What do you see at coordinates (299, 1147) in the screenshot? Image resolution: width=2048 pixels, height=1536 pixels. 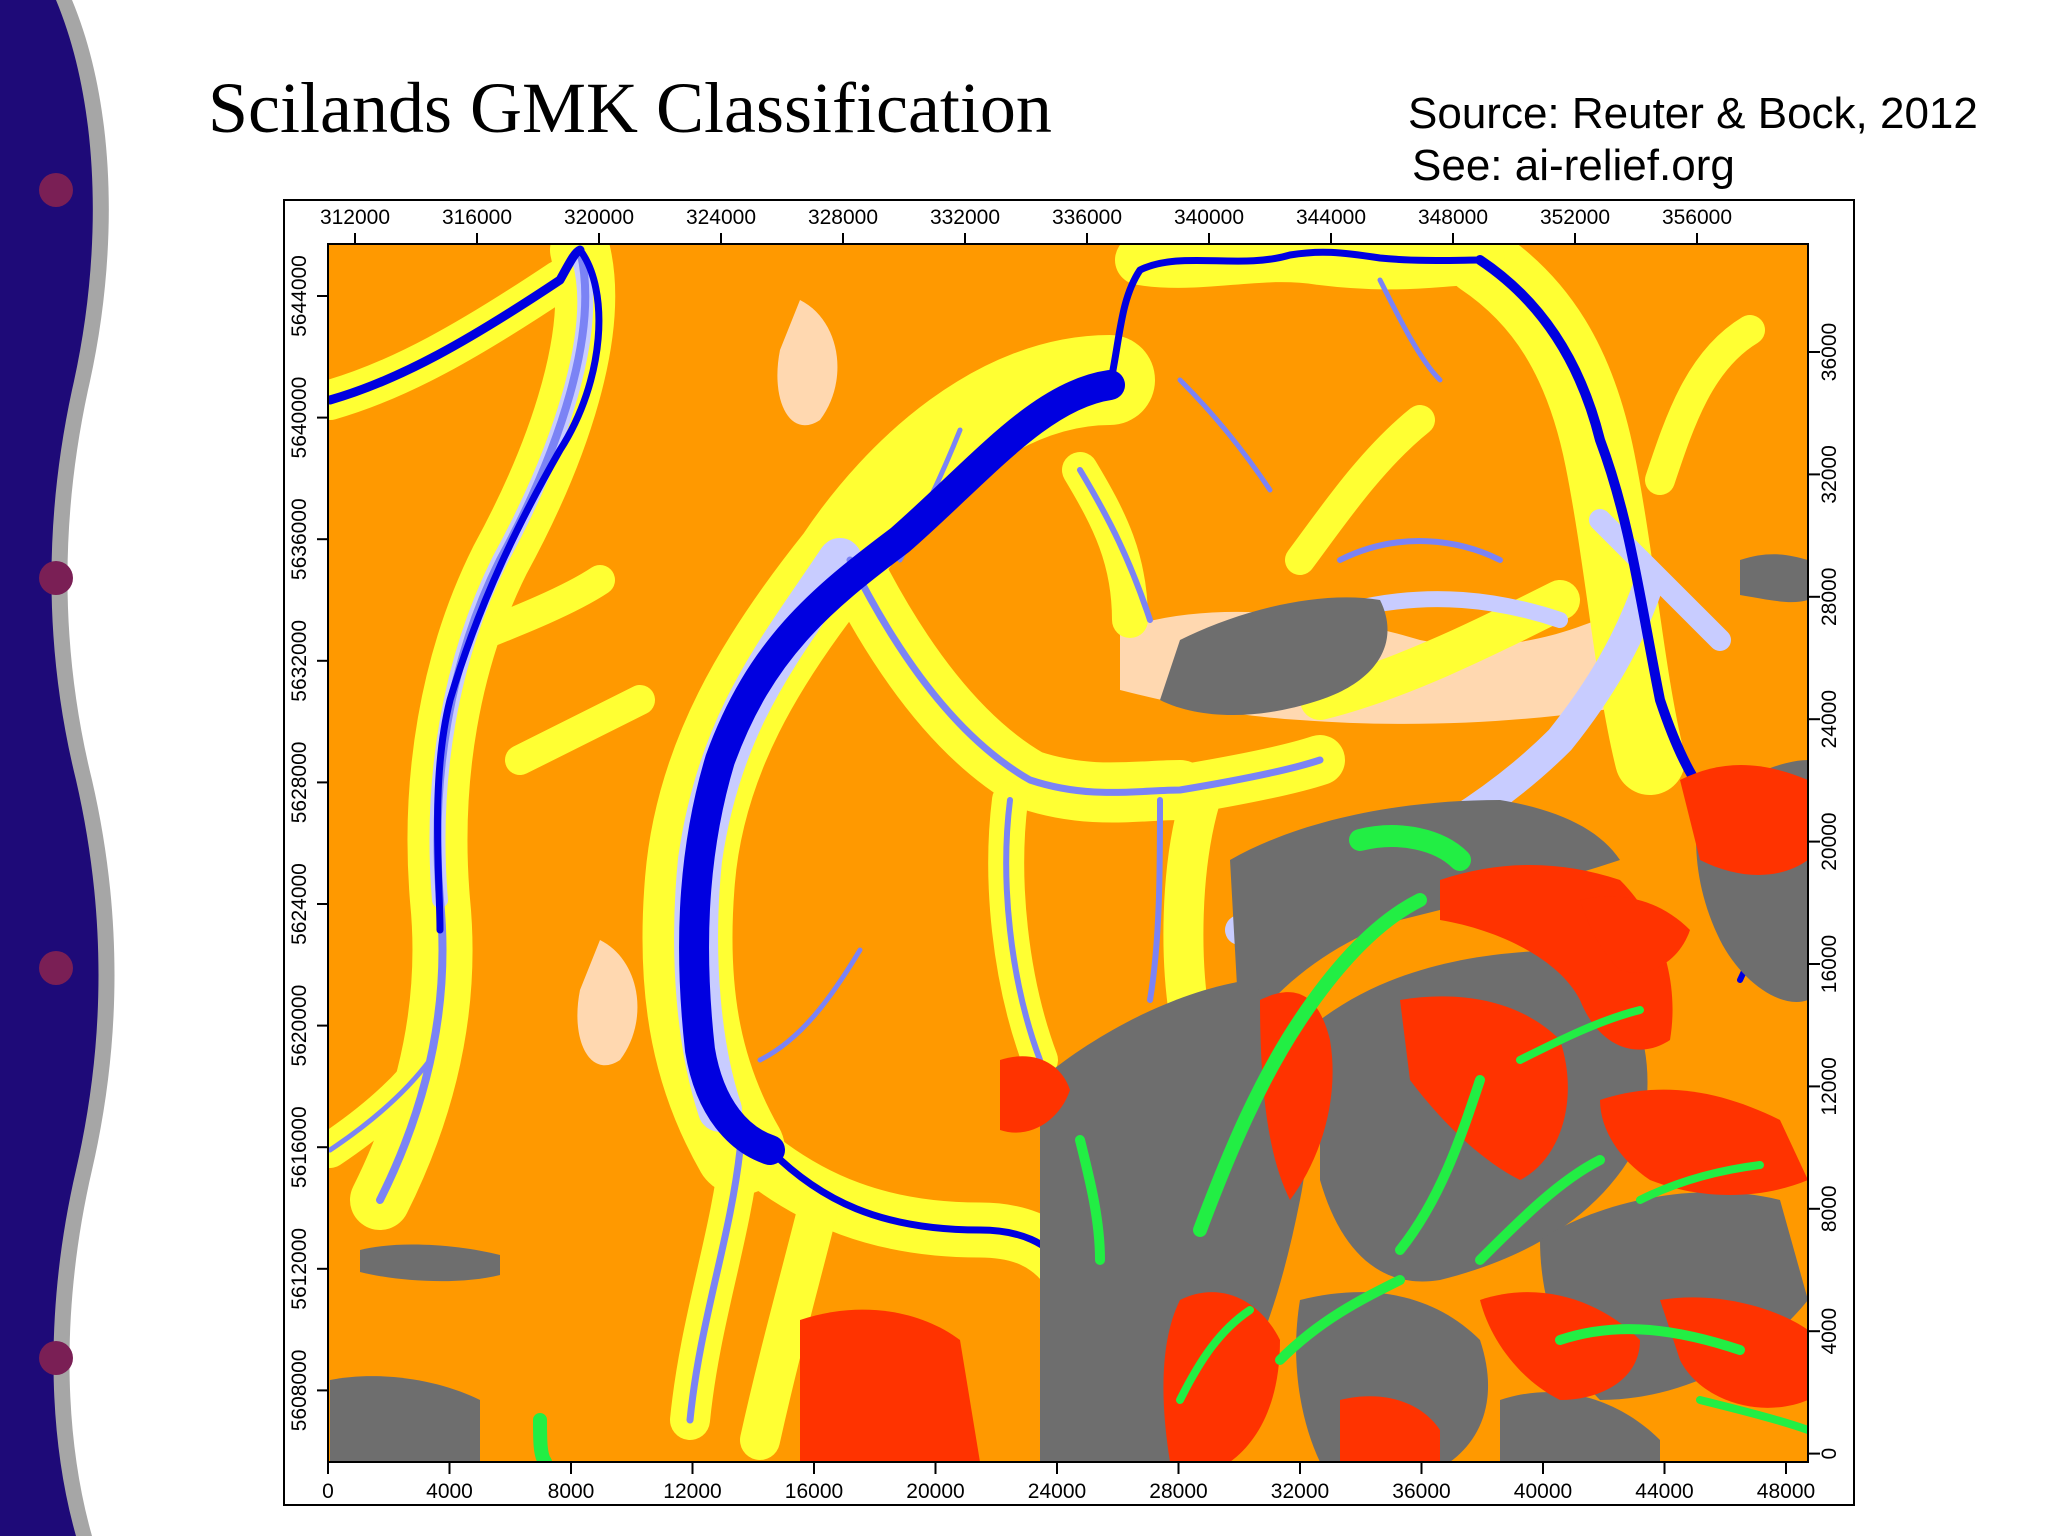 I see `left-axis-label: 5616000` at bounding box center [299, 1147].